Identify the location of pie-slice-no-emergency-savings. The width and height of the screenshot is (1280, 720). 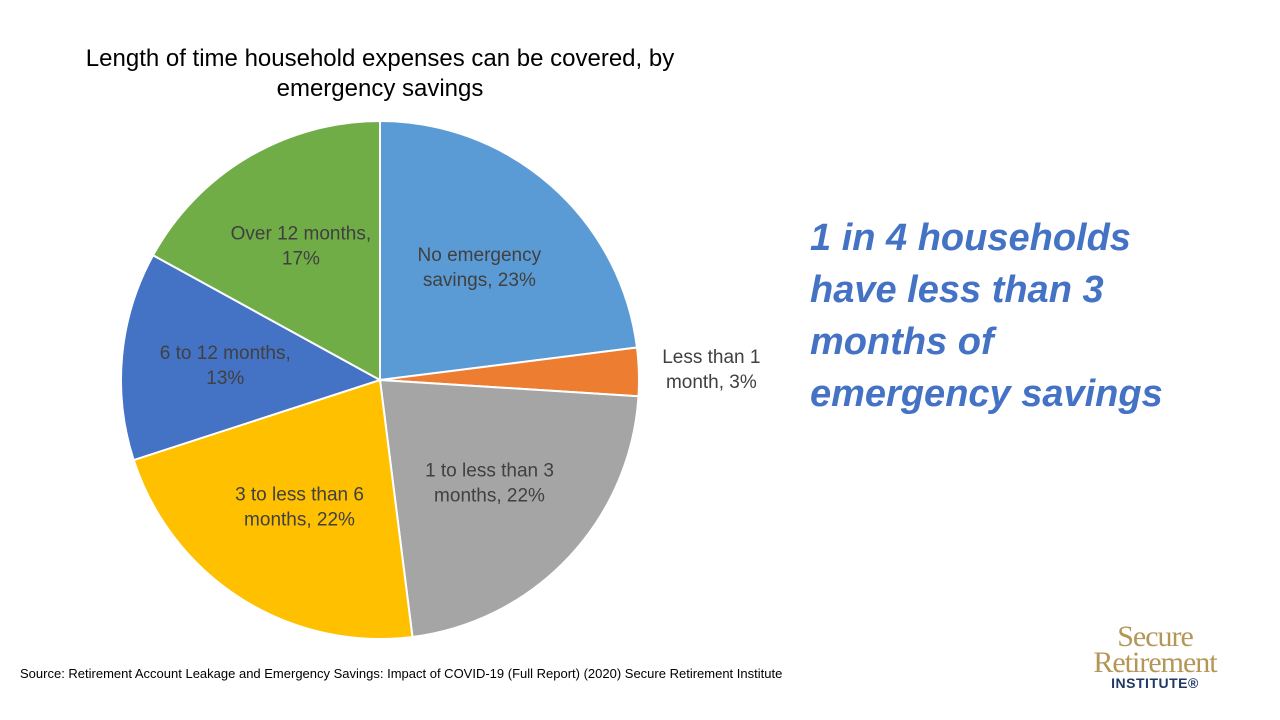
(509, 250).